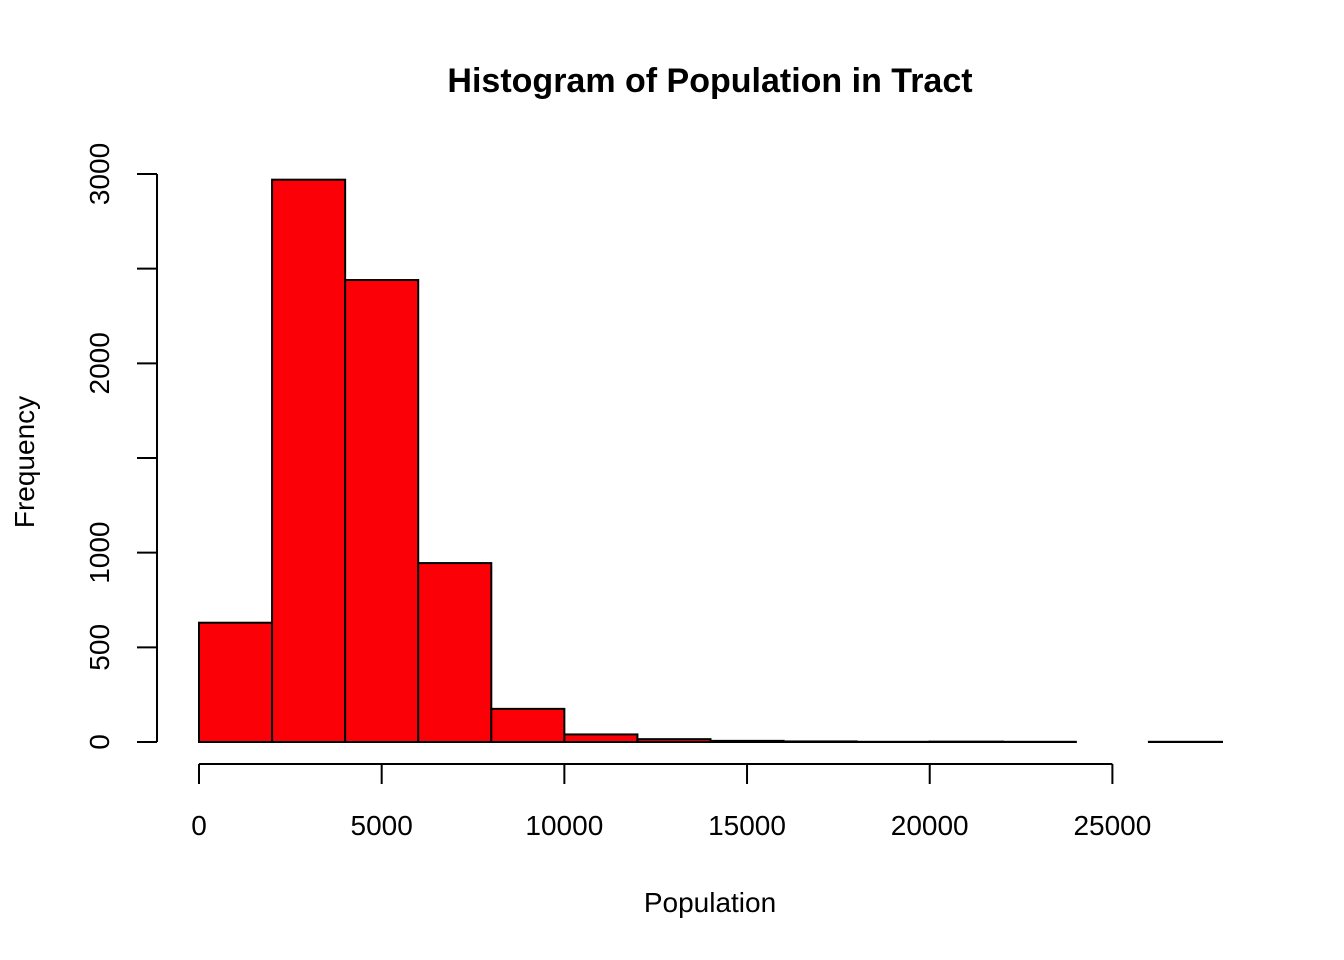 Image resolution: width=1344 pixels, height=960 pixels. What do you see at coordinates (930, 825) in the screenshot?
I see `x-tick-label-4: 20000` at bounding box center [930, 825].